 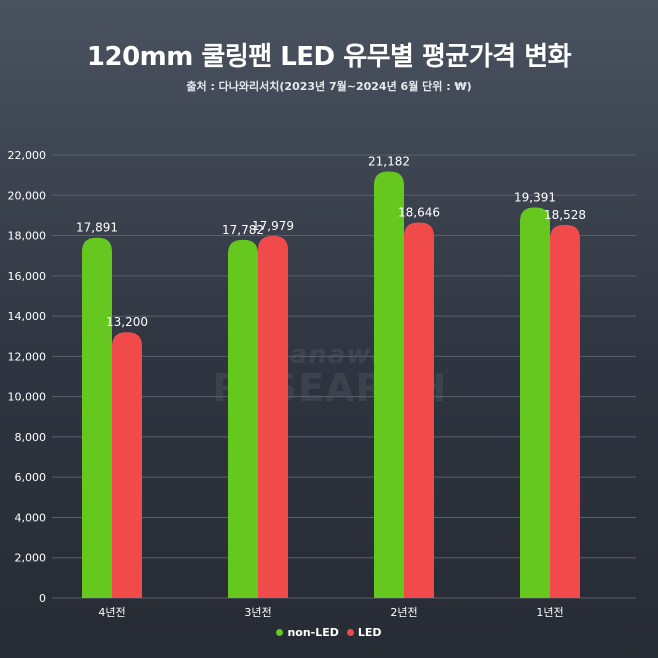 What do you see at coordinates (419, 213) in the screenshot?
I see `data-label: 18,646` at bounding box center [419, 213].